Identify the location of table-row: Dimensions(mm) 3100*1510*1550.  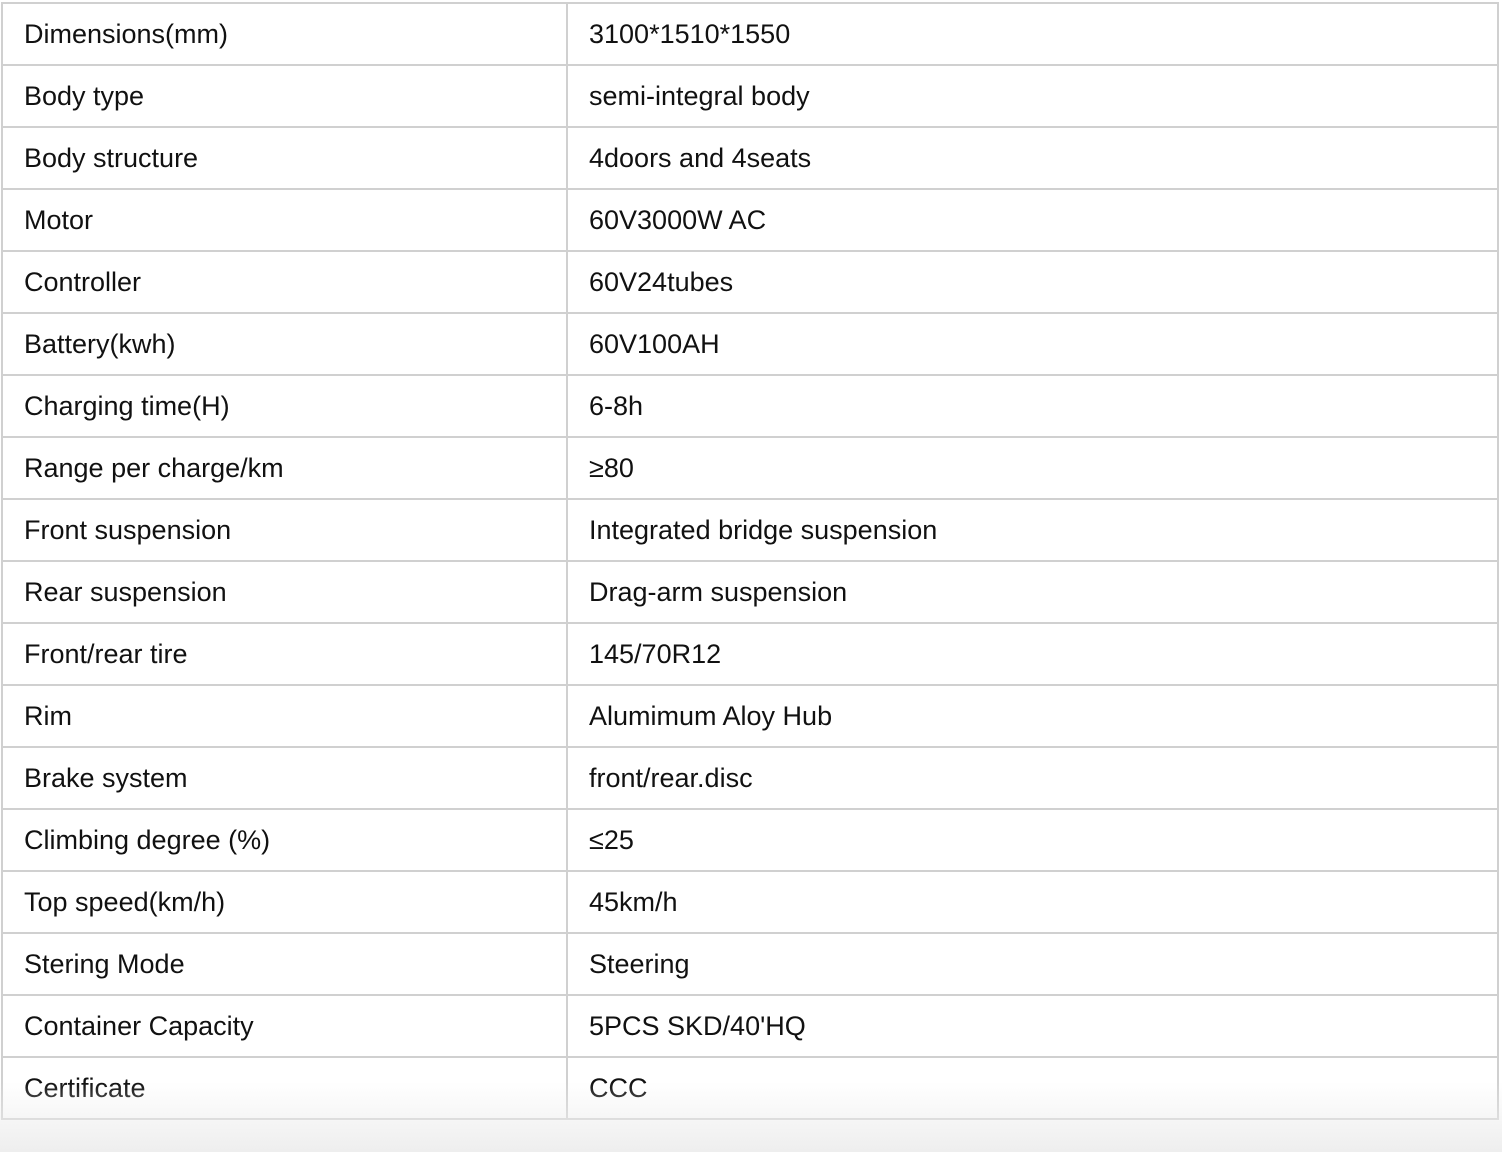
(750, 34).